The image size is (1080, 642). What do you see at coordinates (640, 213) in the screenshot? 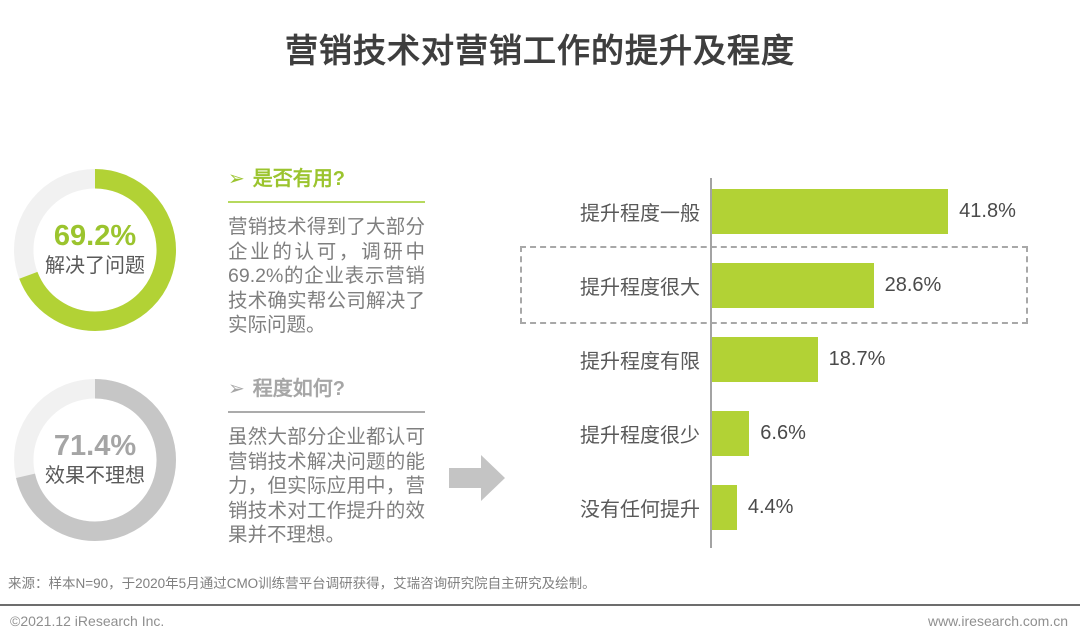
I see `bar-category-label: 提升程度一般` at bounding box center [640, 213].